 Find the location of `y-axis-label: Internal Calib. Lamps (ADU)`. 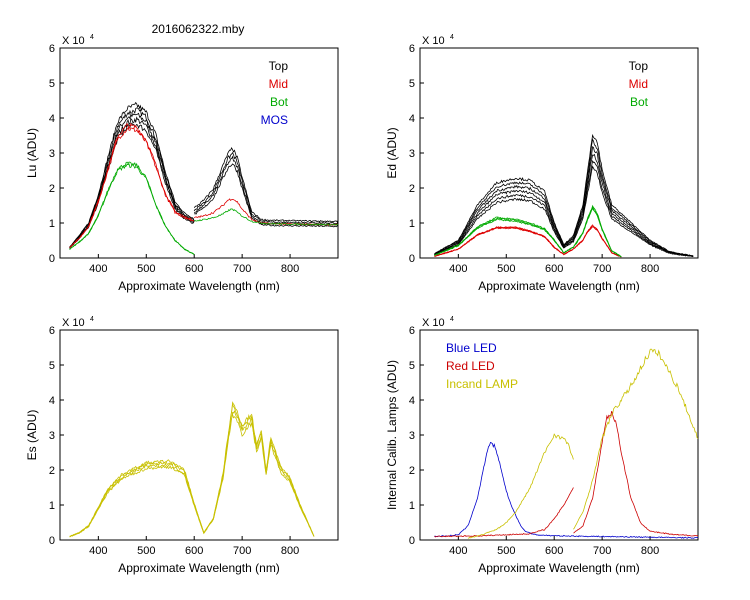

y-axis-label: Internal Calib. Lamps (ADU) is located at coordinates (392, 435).